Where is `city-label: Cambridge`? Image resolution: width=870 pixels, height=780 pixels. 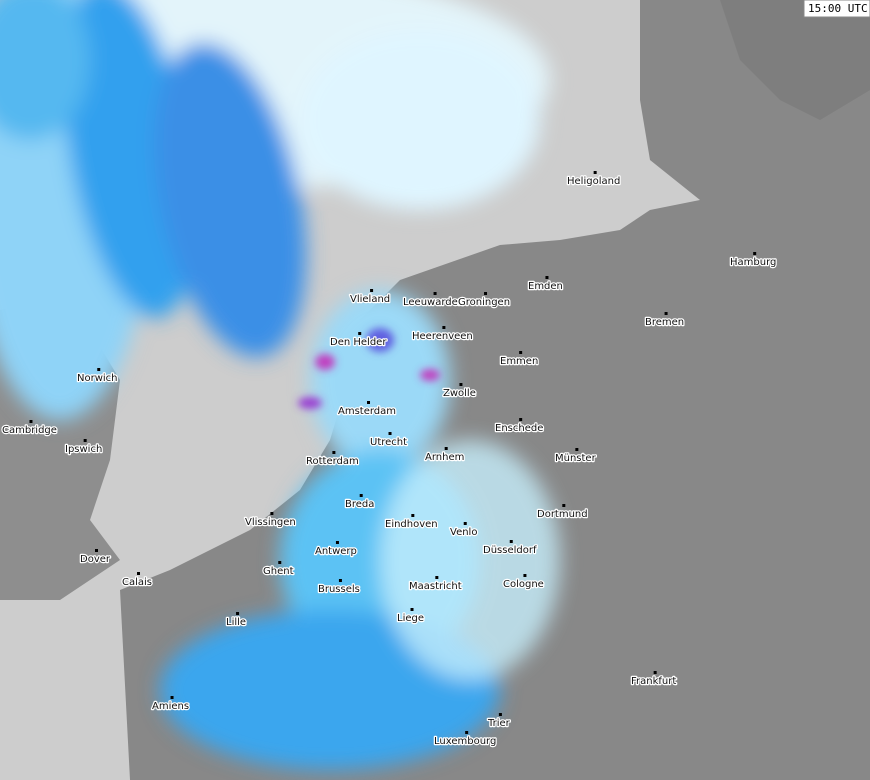
city-label: Cambridge is located at coordinates (29, 430).